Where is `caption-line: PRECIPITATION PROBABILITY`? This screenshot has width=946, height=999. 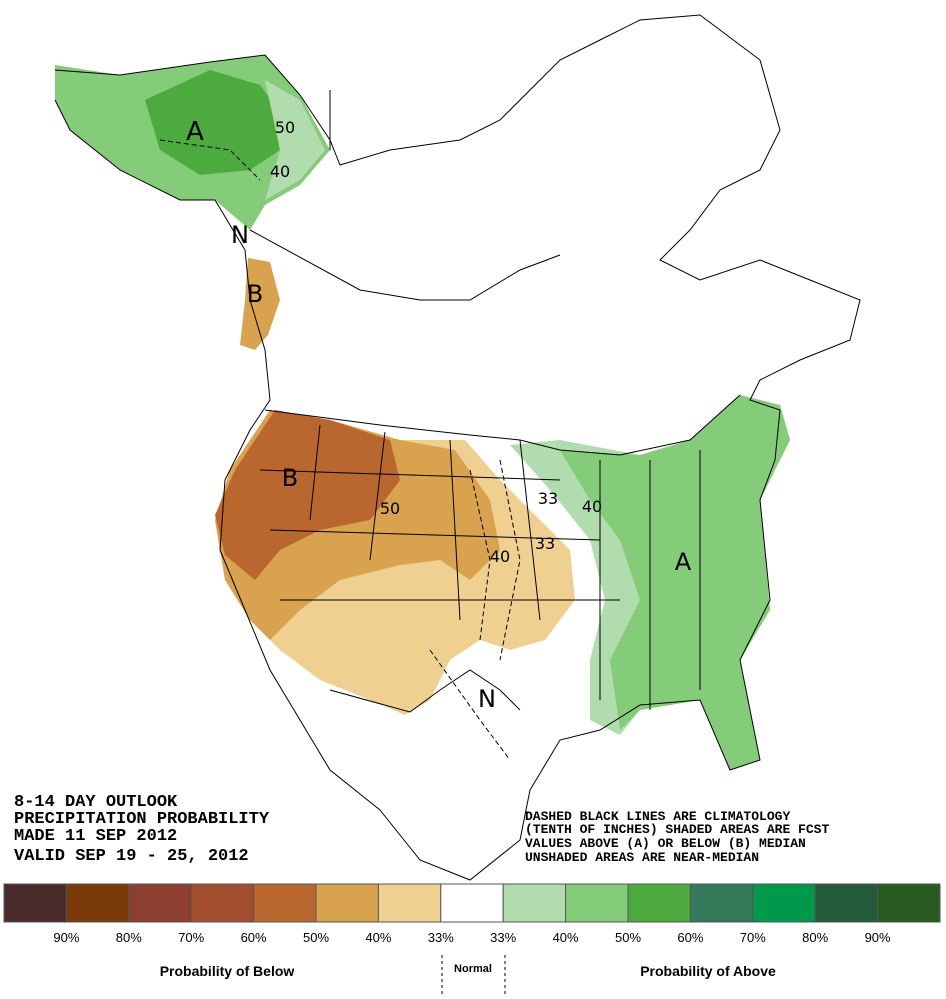 caption-line: PRECIPITATION PROBABILITY is located at coordinates (142, 819).